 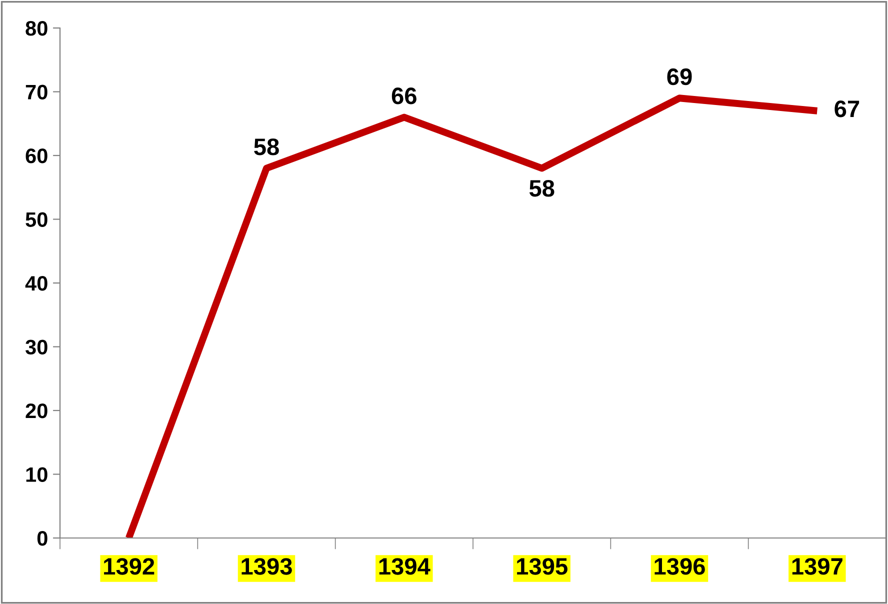 I want to click on x-tick-label: 1396, so click(x=679, y=566).